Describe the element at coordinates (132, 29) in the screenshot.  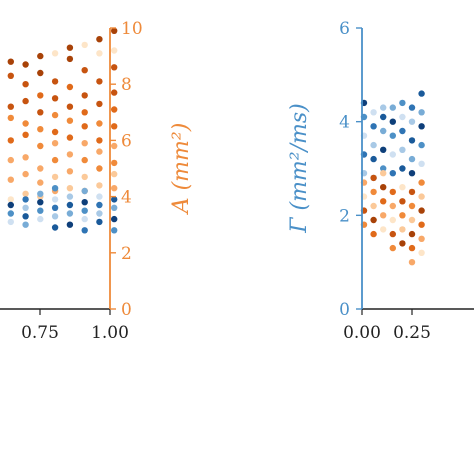
I see `left-y-tick-label: 10` at that location.